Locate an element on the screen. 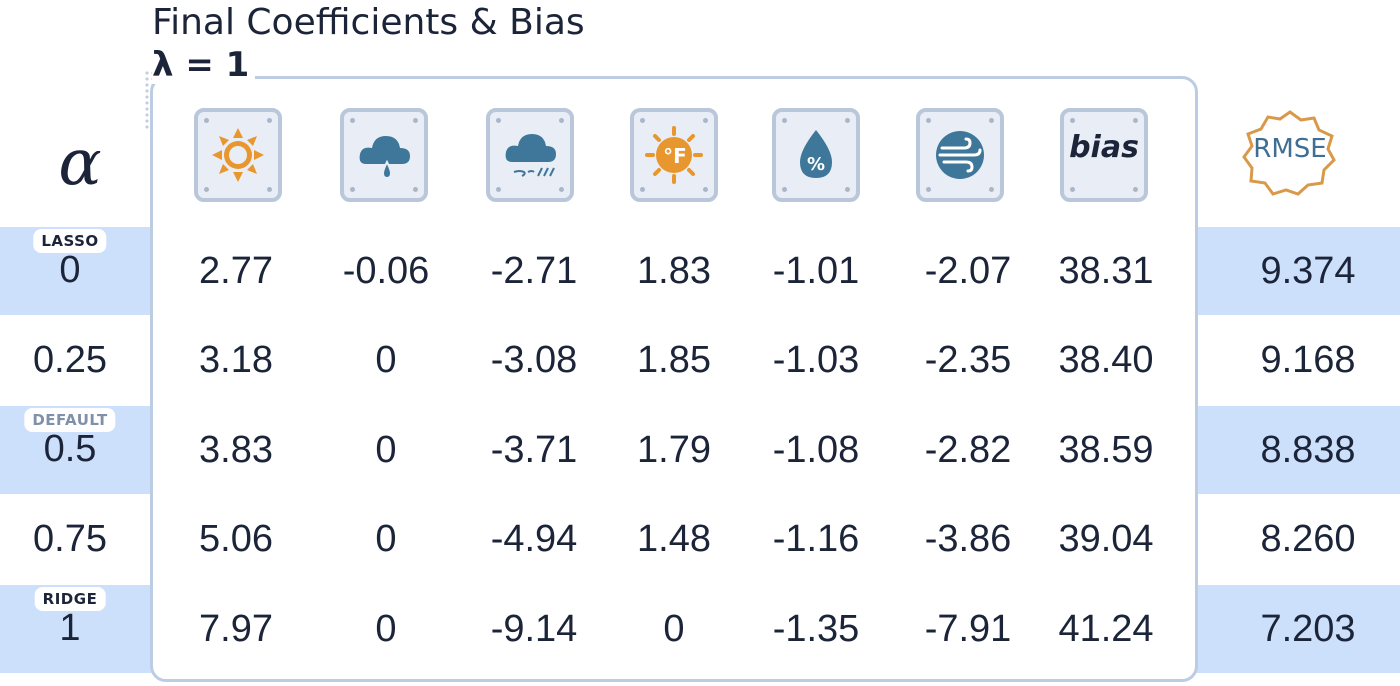 The width and height of the screenshot is (1400, 686). rmse-header: RMSE is located at coordinates (1290, 149).